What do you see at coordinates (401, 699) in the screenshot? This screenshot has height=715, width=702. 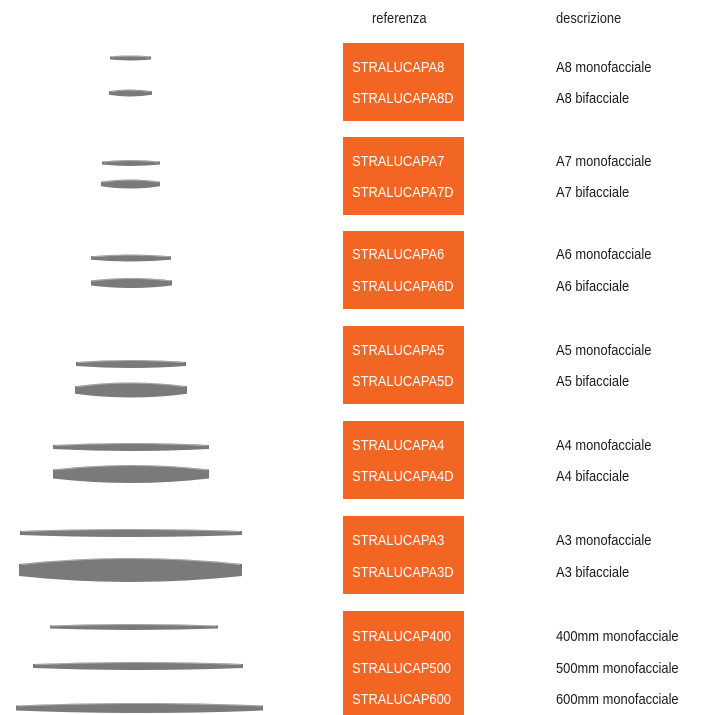 I see `reference-code: STRALUCAP600` at bounding box center [401, 699].